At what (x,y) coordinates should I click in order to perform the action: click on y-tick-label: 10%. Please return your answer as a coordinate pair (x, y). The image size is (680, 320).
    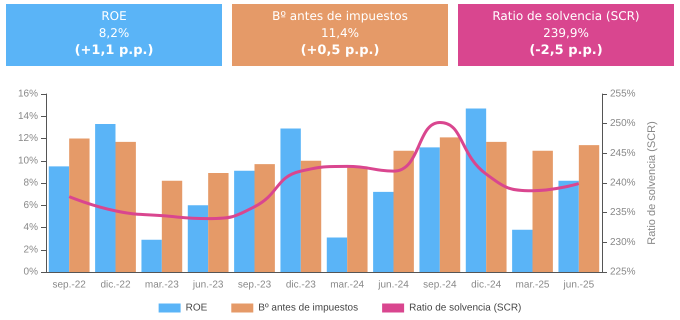
    Looking at the image, I should click on (28, 160).